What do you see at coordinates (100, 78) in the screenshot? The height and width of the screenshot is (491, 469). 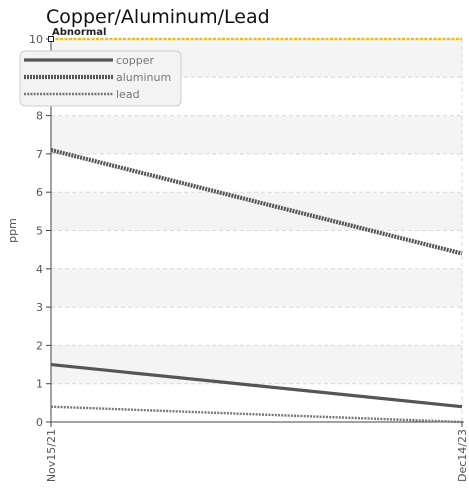 I see `legend: copper aluminum lead` at bounding box center [100, 78].